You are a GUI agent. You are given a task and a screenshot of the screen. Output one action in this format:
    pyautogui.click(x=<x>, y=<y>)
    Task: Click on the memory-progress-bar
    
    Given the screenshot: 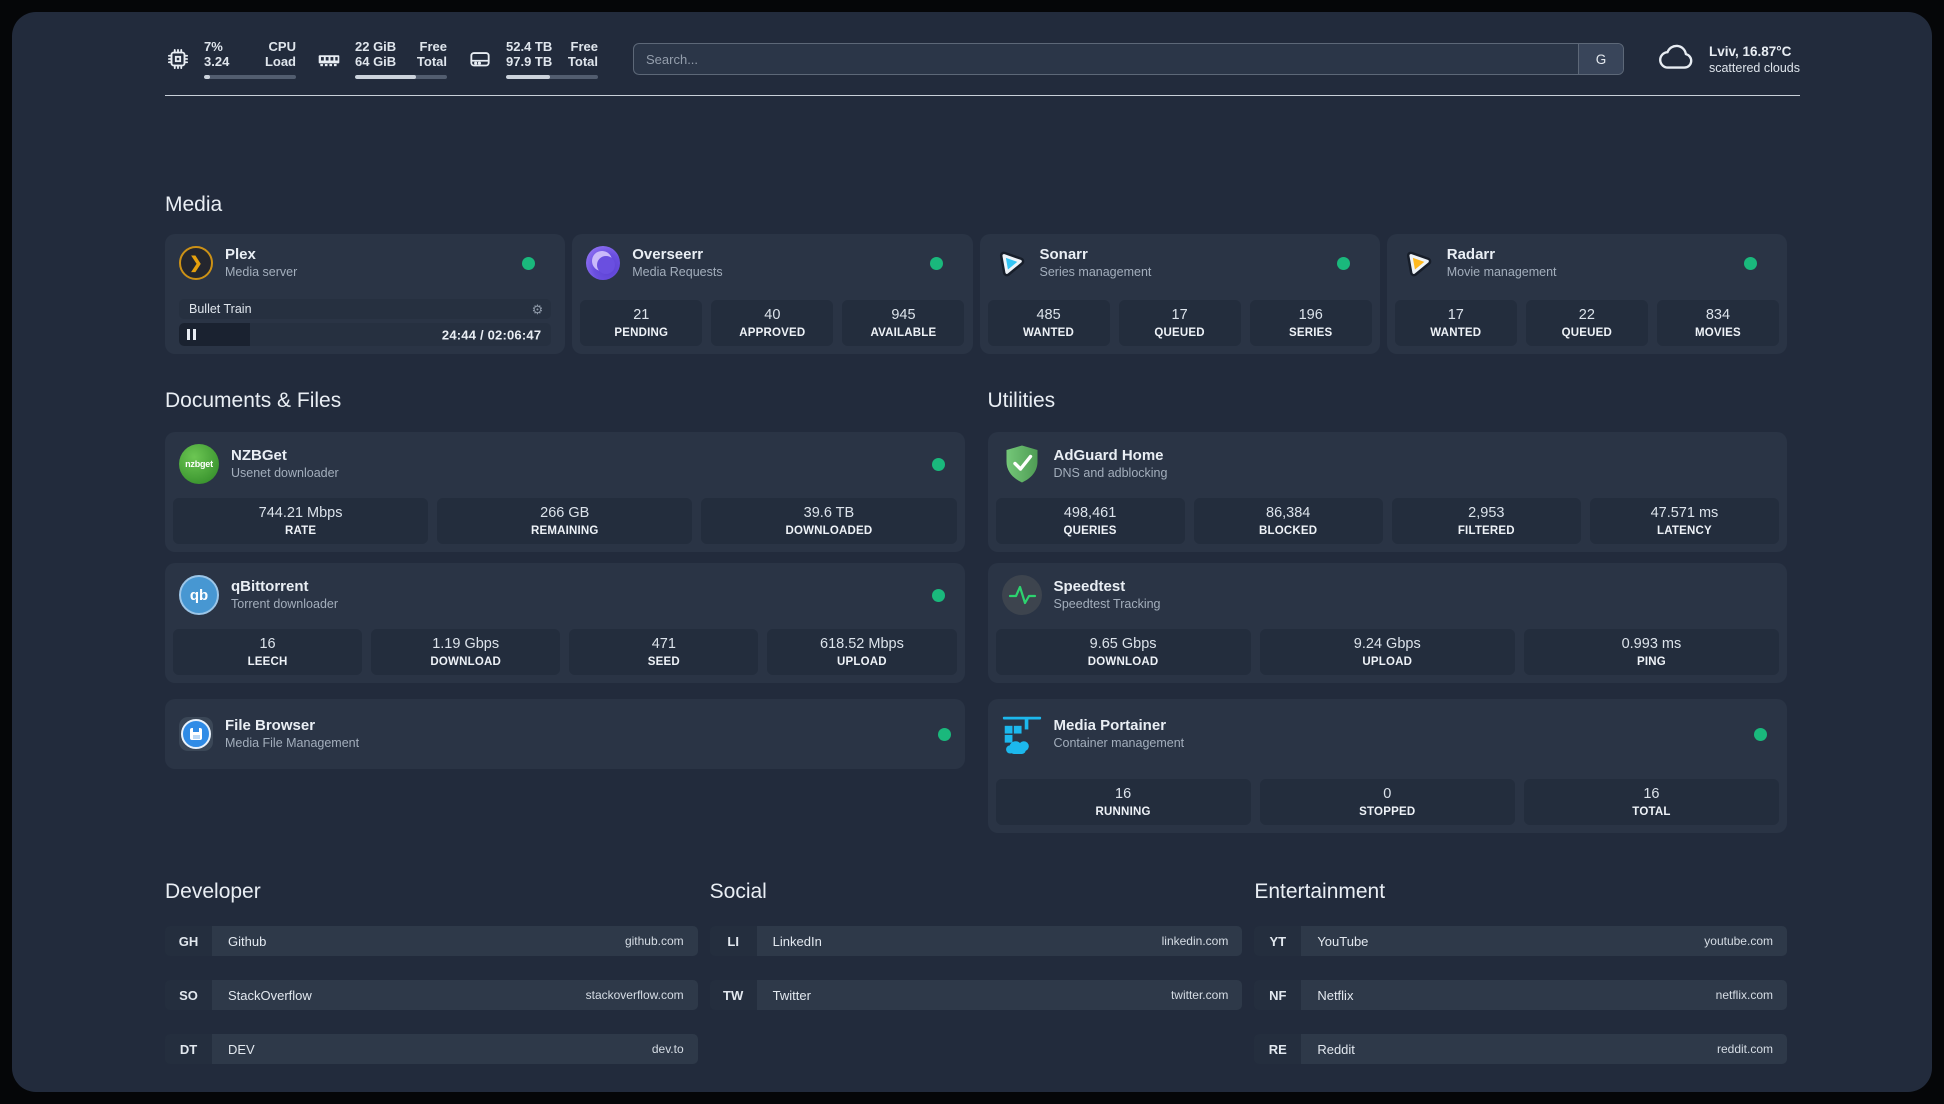 What is the action you would take?
    pyautogui.click(x=401, y=77)
    